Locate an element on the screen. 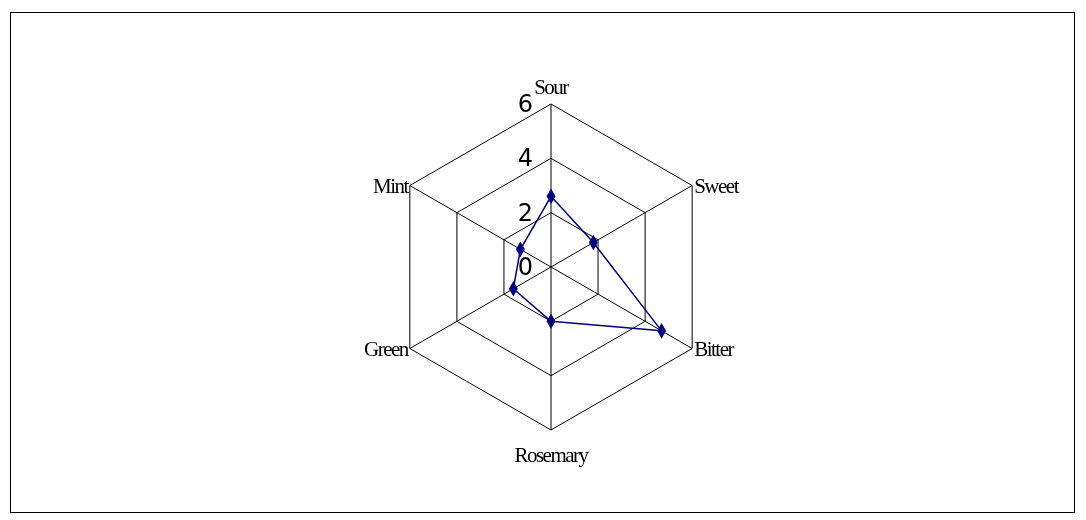  spoke-label: Bitter is located at coordinates (714, 348).